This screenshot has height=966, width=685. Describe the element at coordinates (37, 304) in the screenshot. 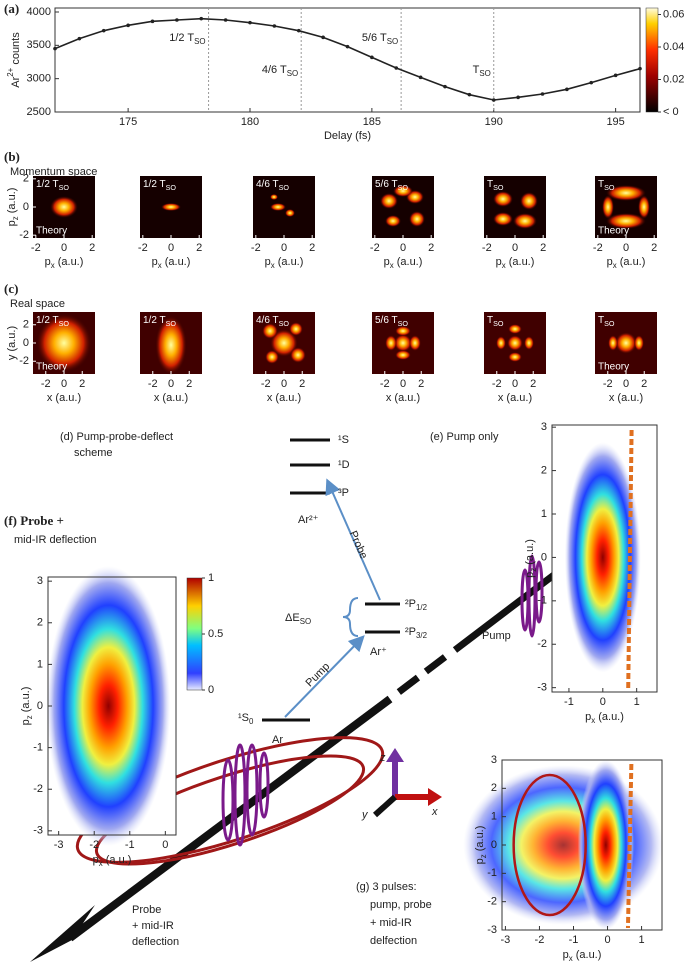

I see `row-title: Real space` at that location.